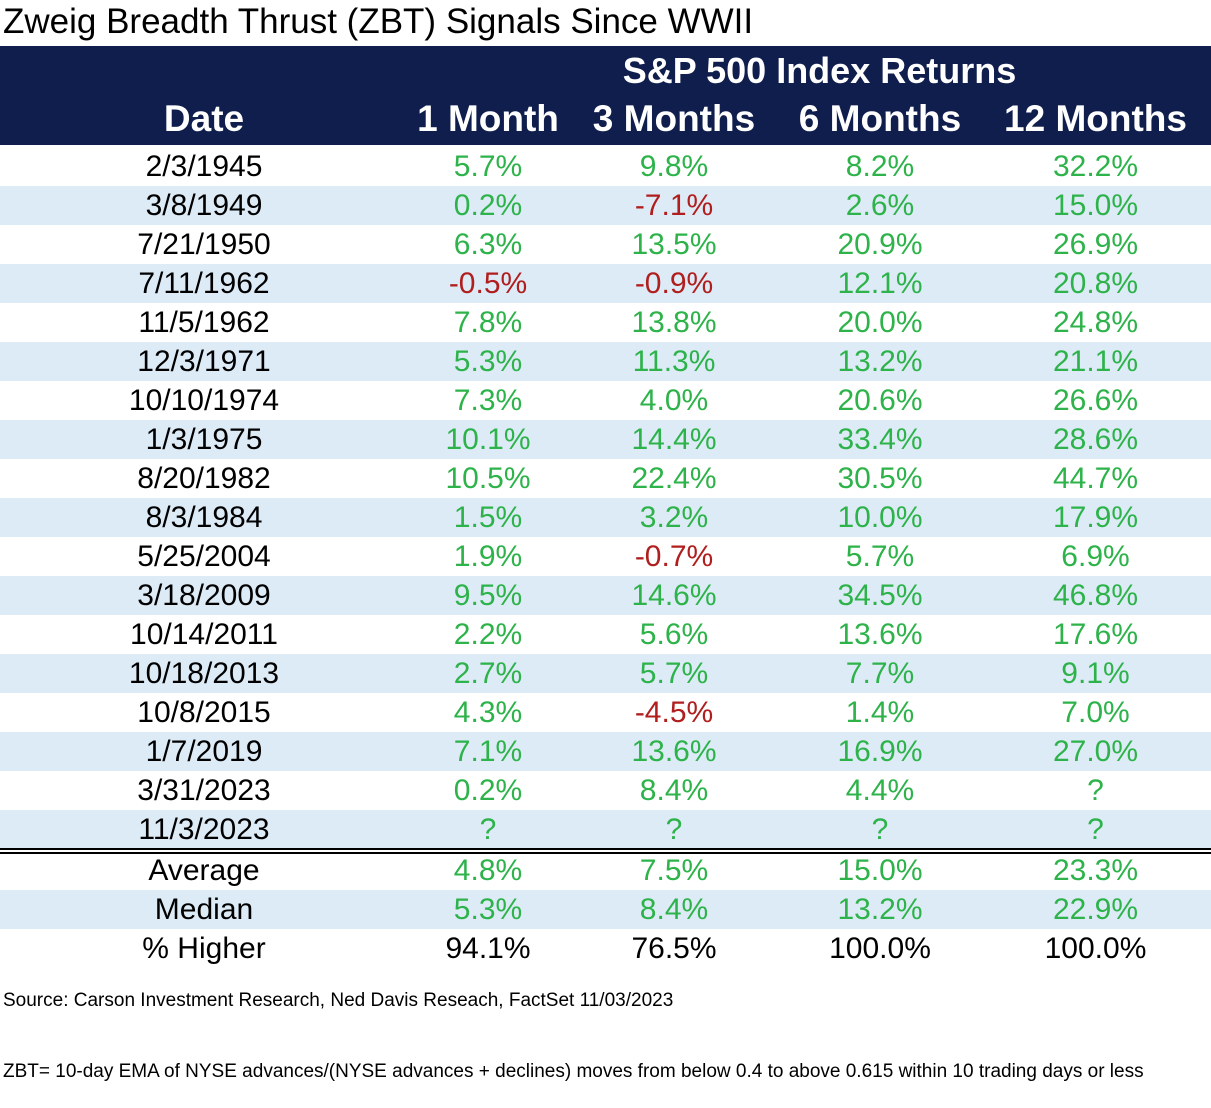 Image resolution: width=1211 pixels, height=1108 pixels. I want to click on table-row: 11/5/1962 7.8% 13.8% 20.0% 24.8%, so click(605, 322).